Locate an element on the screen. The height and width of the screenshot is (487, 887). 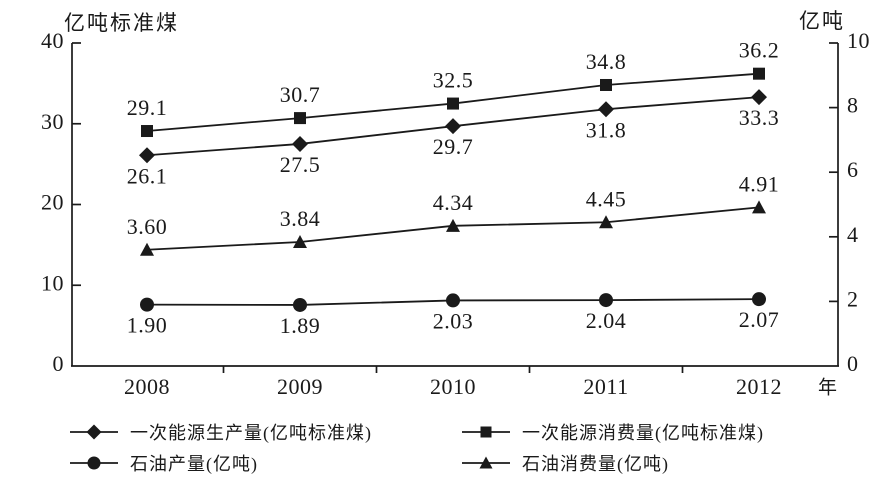
point-label: 34.8 is located at coordinates (606, 61).